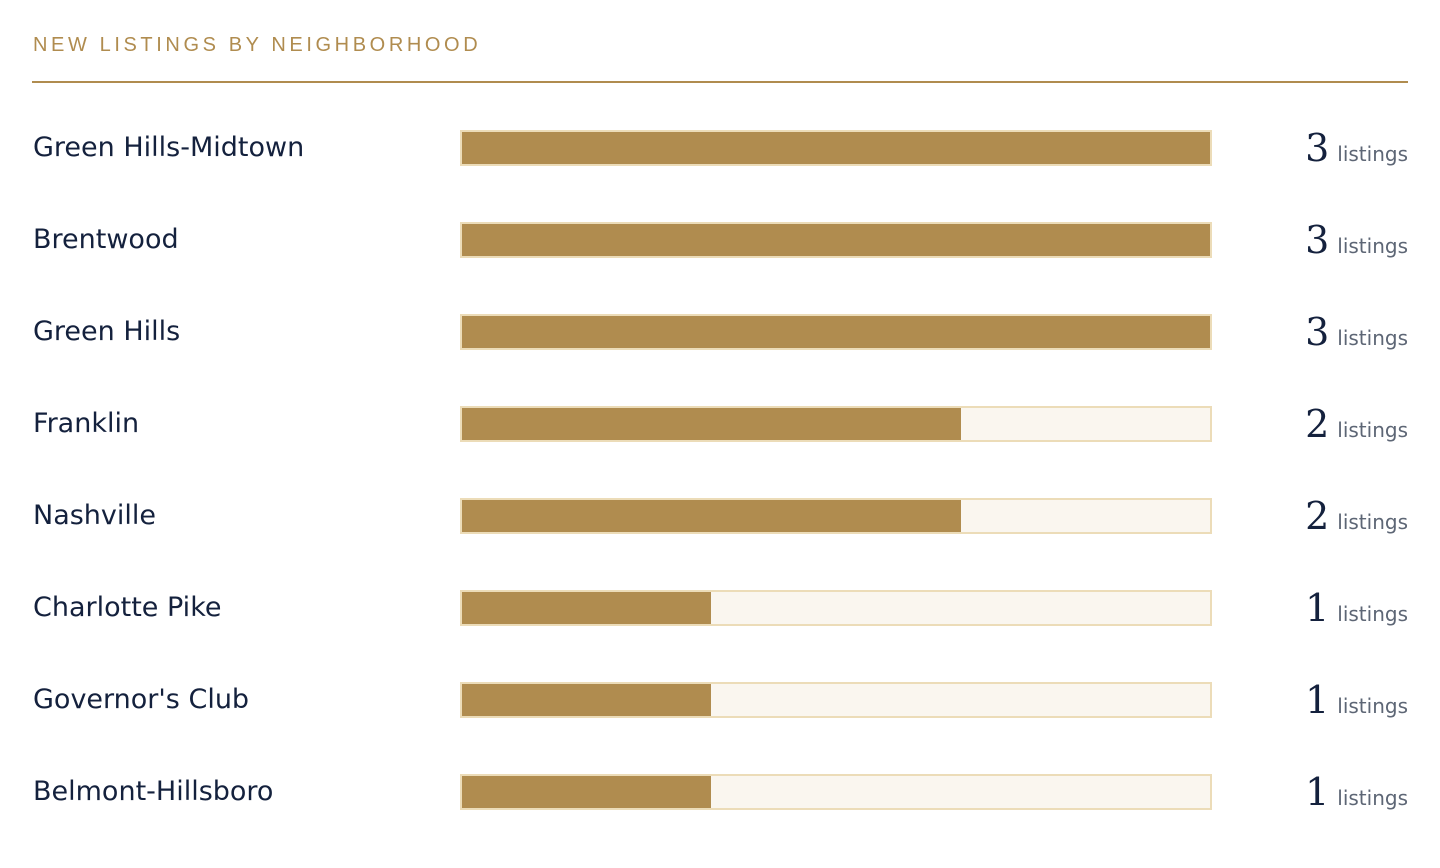 The image size is (1440, 868). Describe the element at coordinates (95, 515) in the screenshot. I see `category-label: Nashville` at that location.